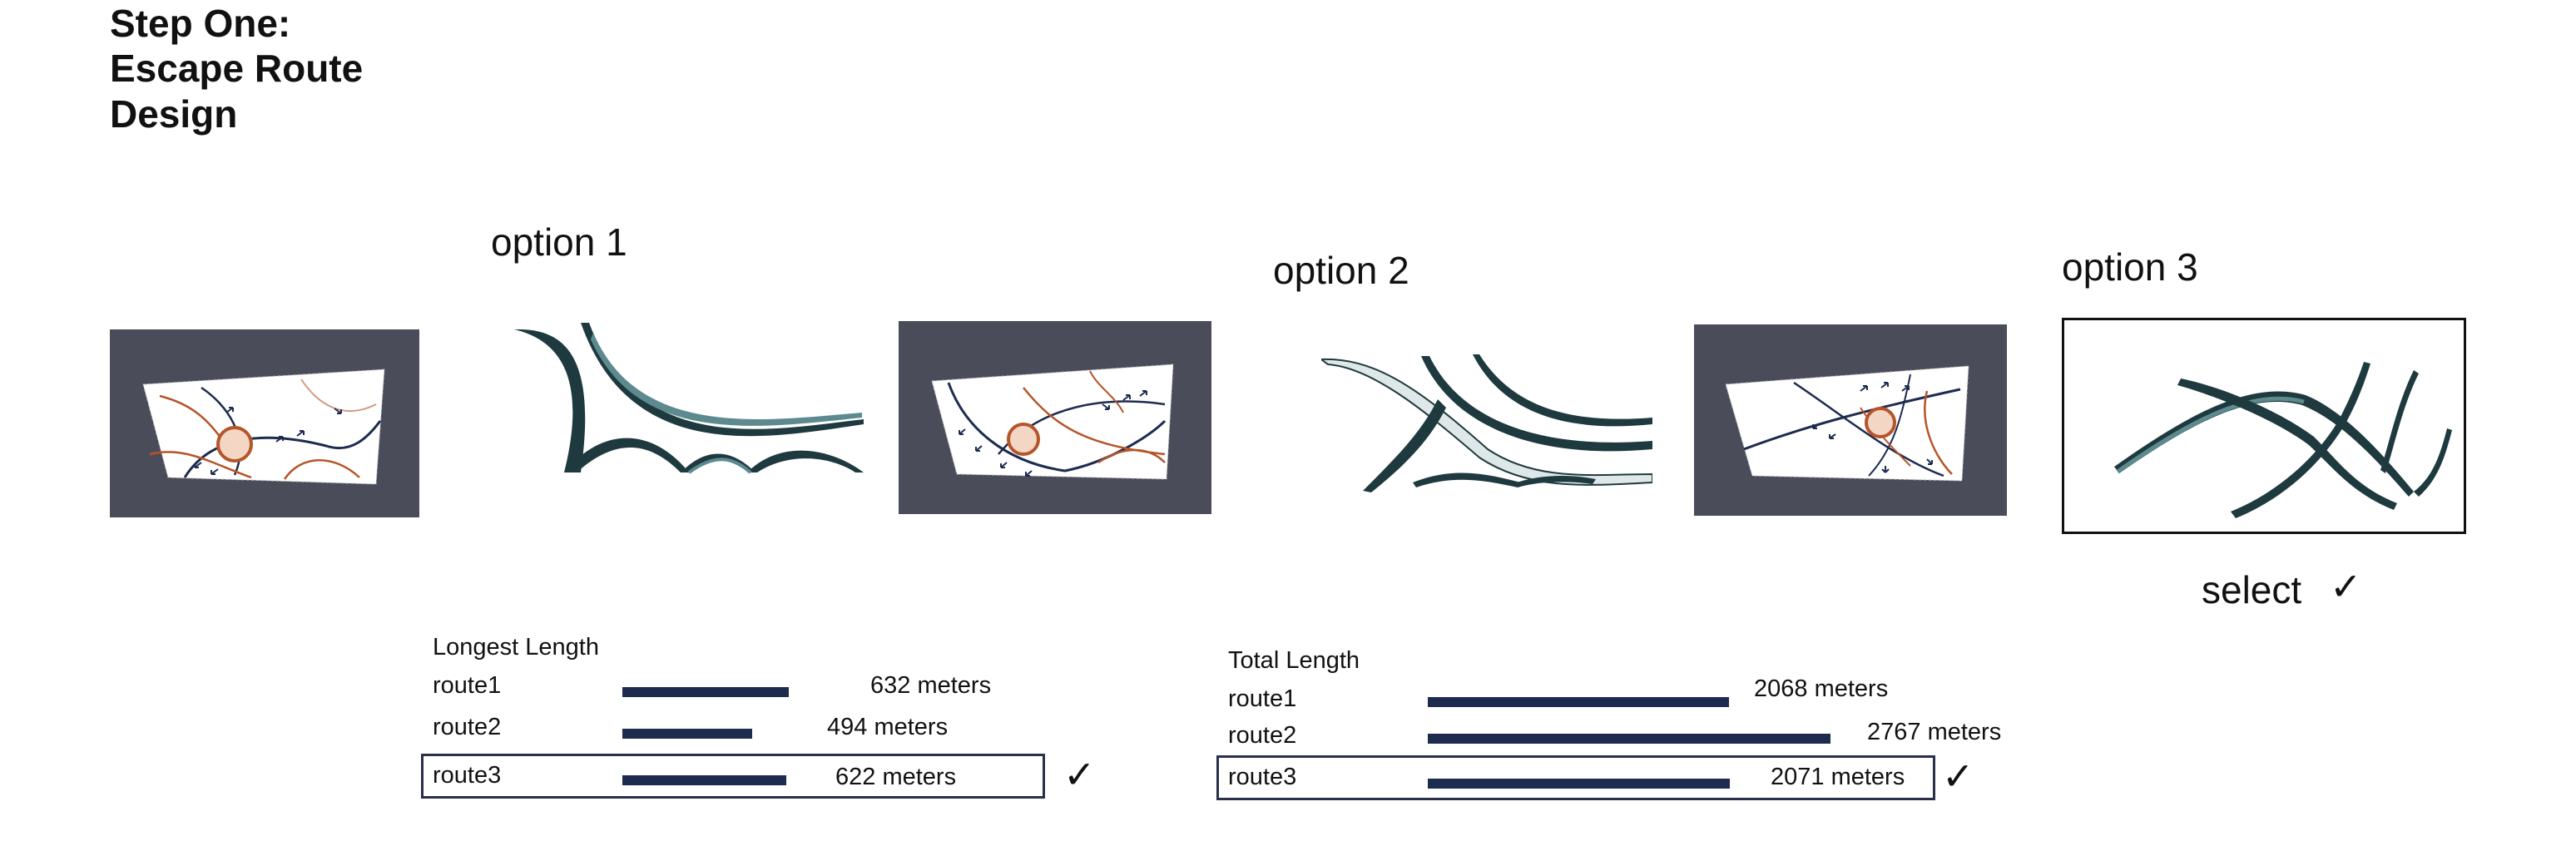 The width and height of the screenshot is (2576, 846). I want to click on table1-route3-selected-box, so click(733, 776).